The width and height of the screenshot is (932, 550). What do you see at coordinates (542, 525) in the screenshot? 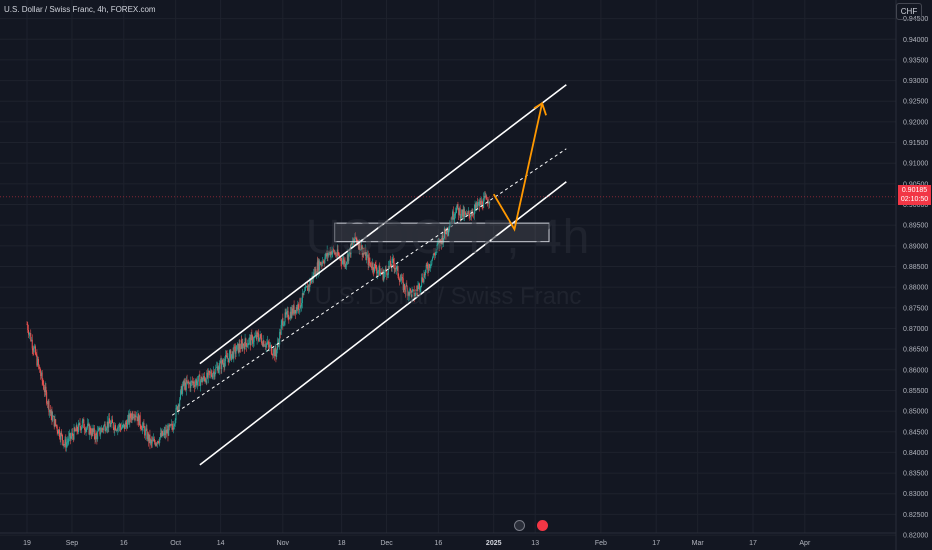
I see `flag-icon` at bounding box center [542, 525].